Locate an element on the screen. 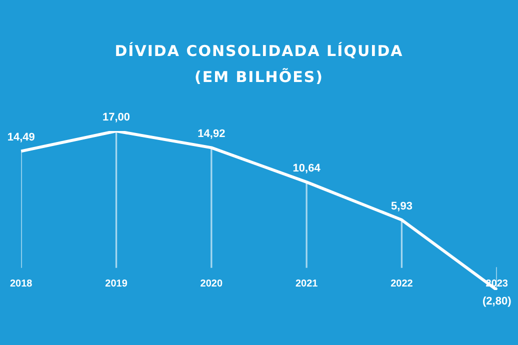 This screenshot has width=518, height=345. data-label: 5,93 is located at coordinates (401, 206).